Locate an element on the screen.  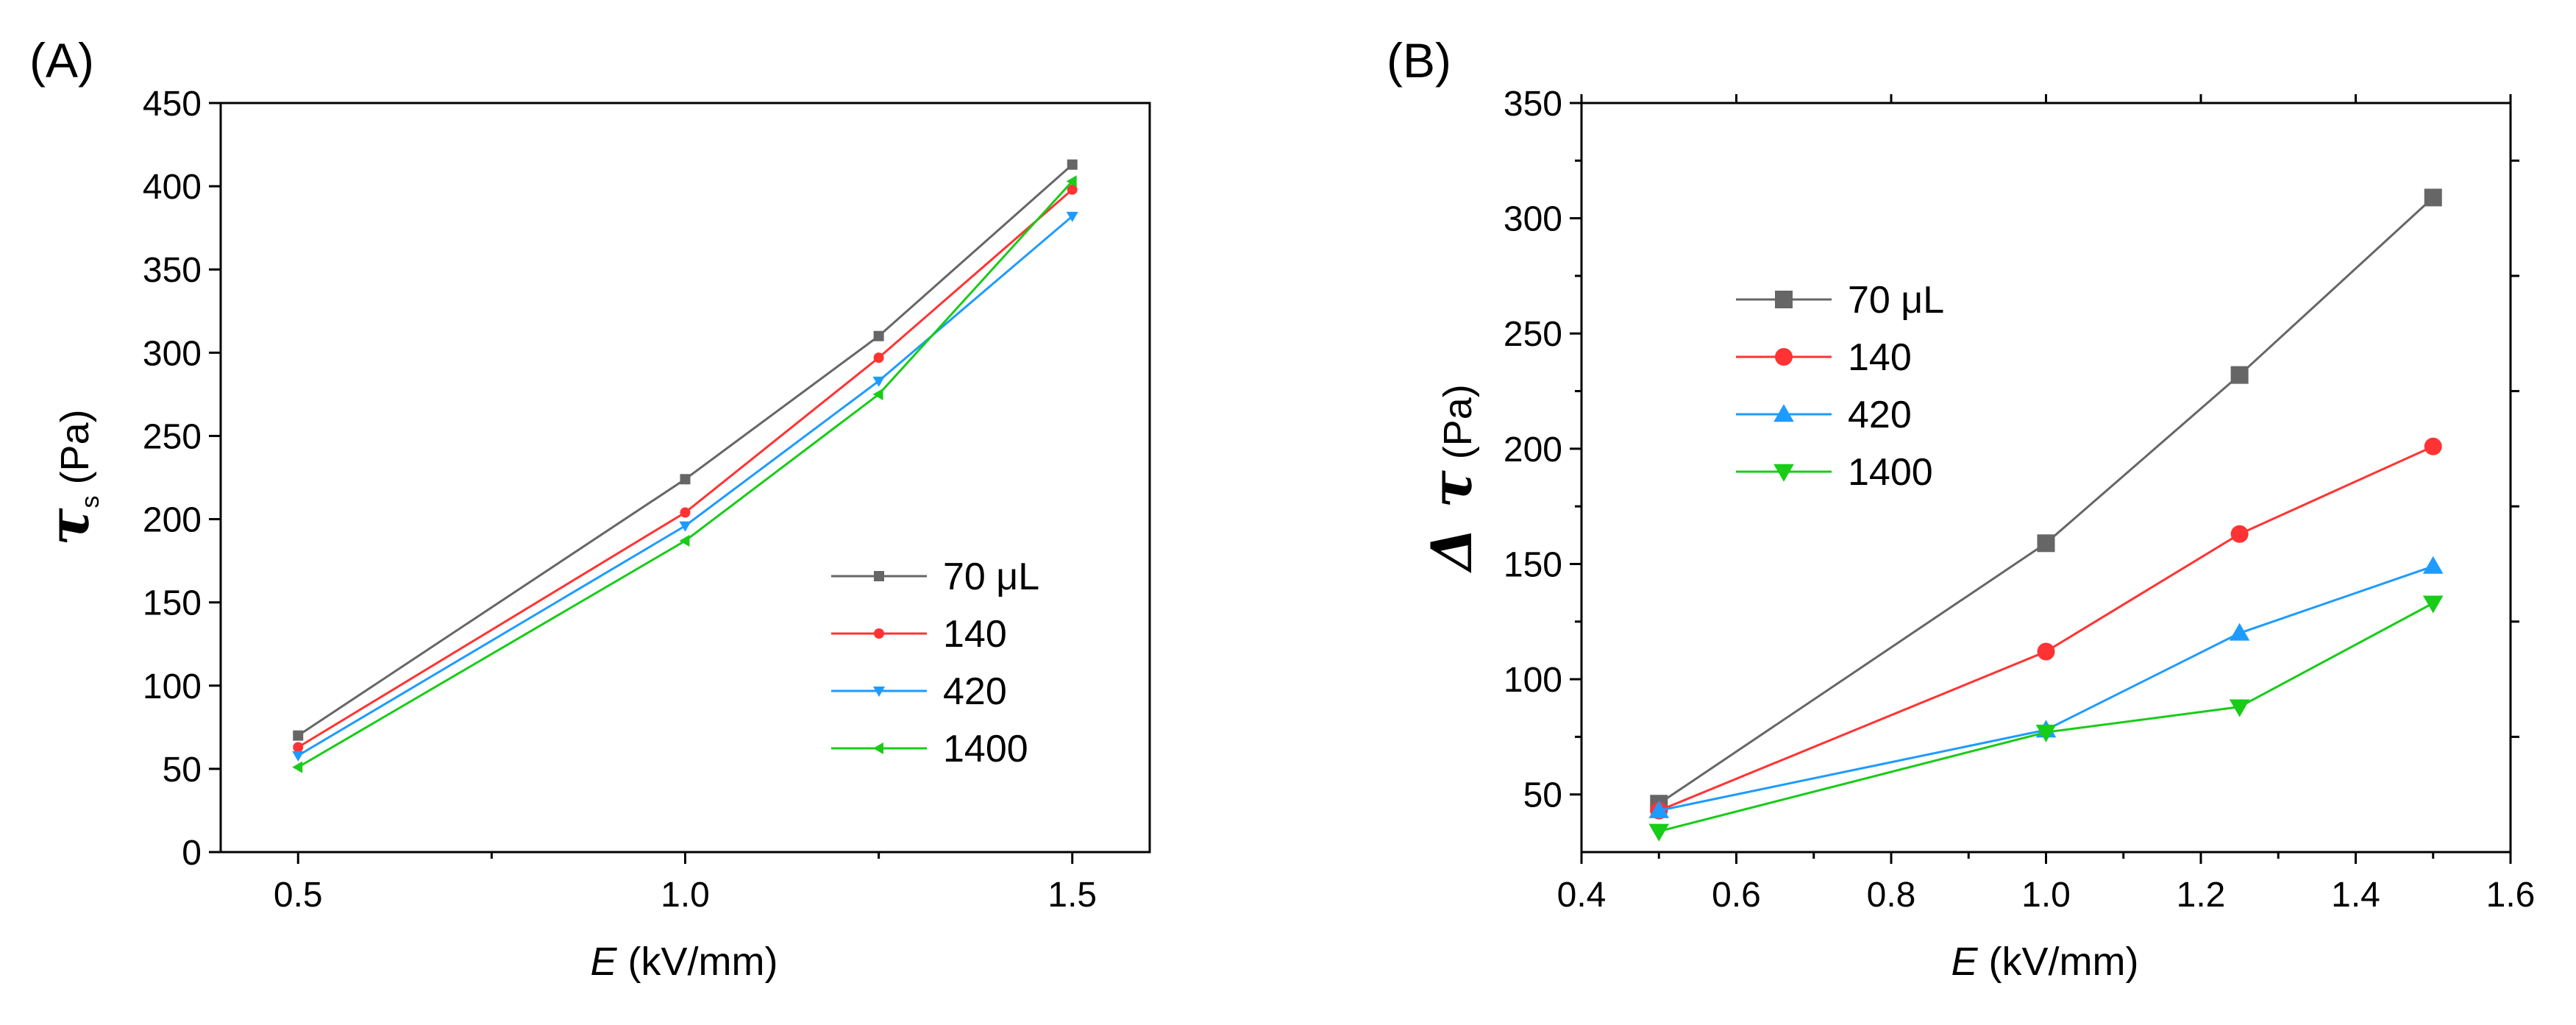
y-axis-label-symbol: τ is located at coordinates (69, 527).